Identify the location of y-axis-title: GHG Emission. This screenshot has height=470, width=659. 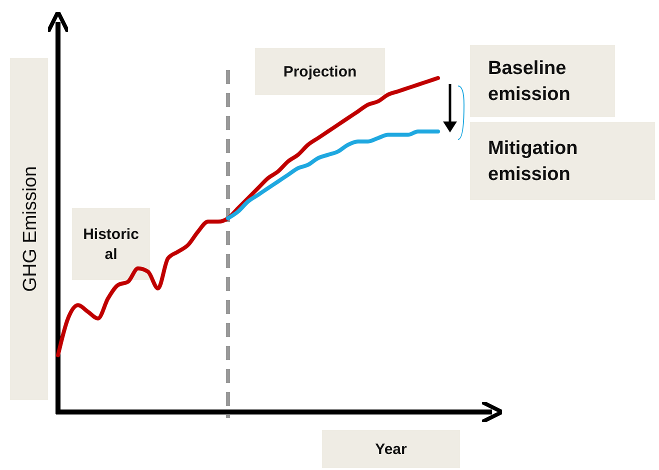
(30, 229).